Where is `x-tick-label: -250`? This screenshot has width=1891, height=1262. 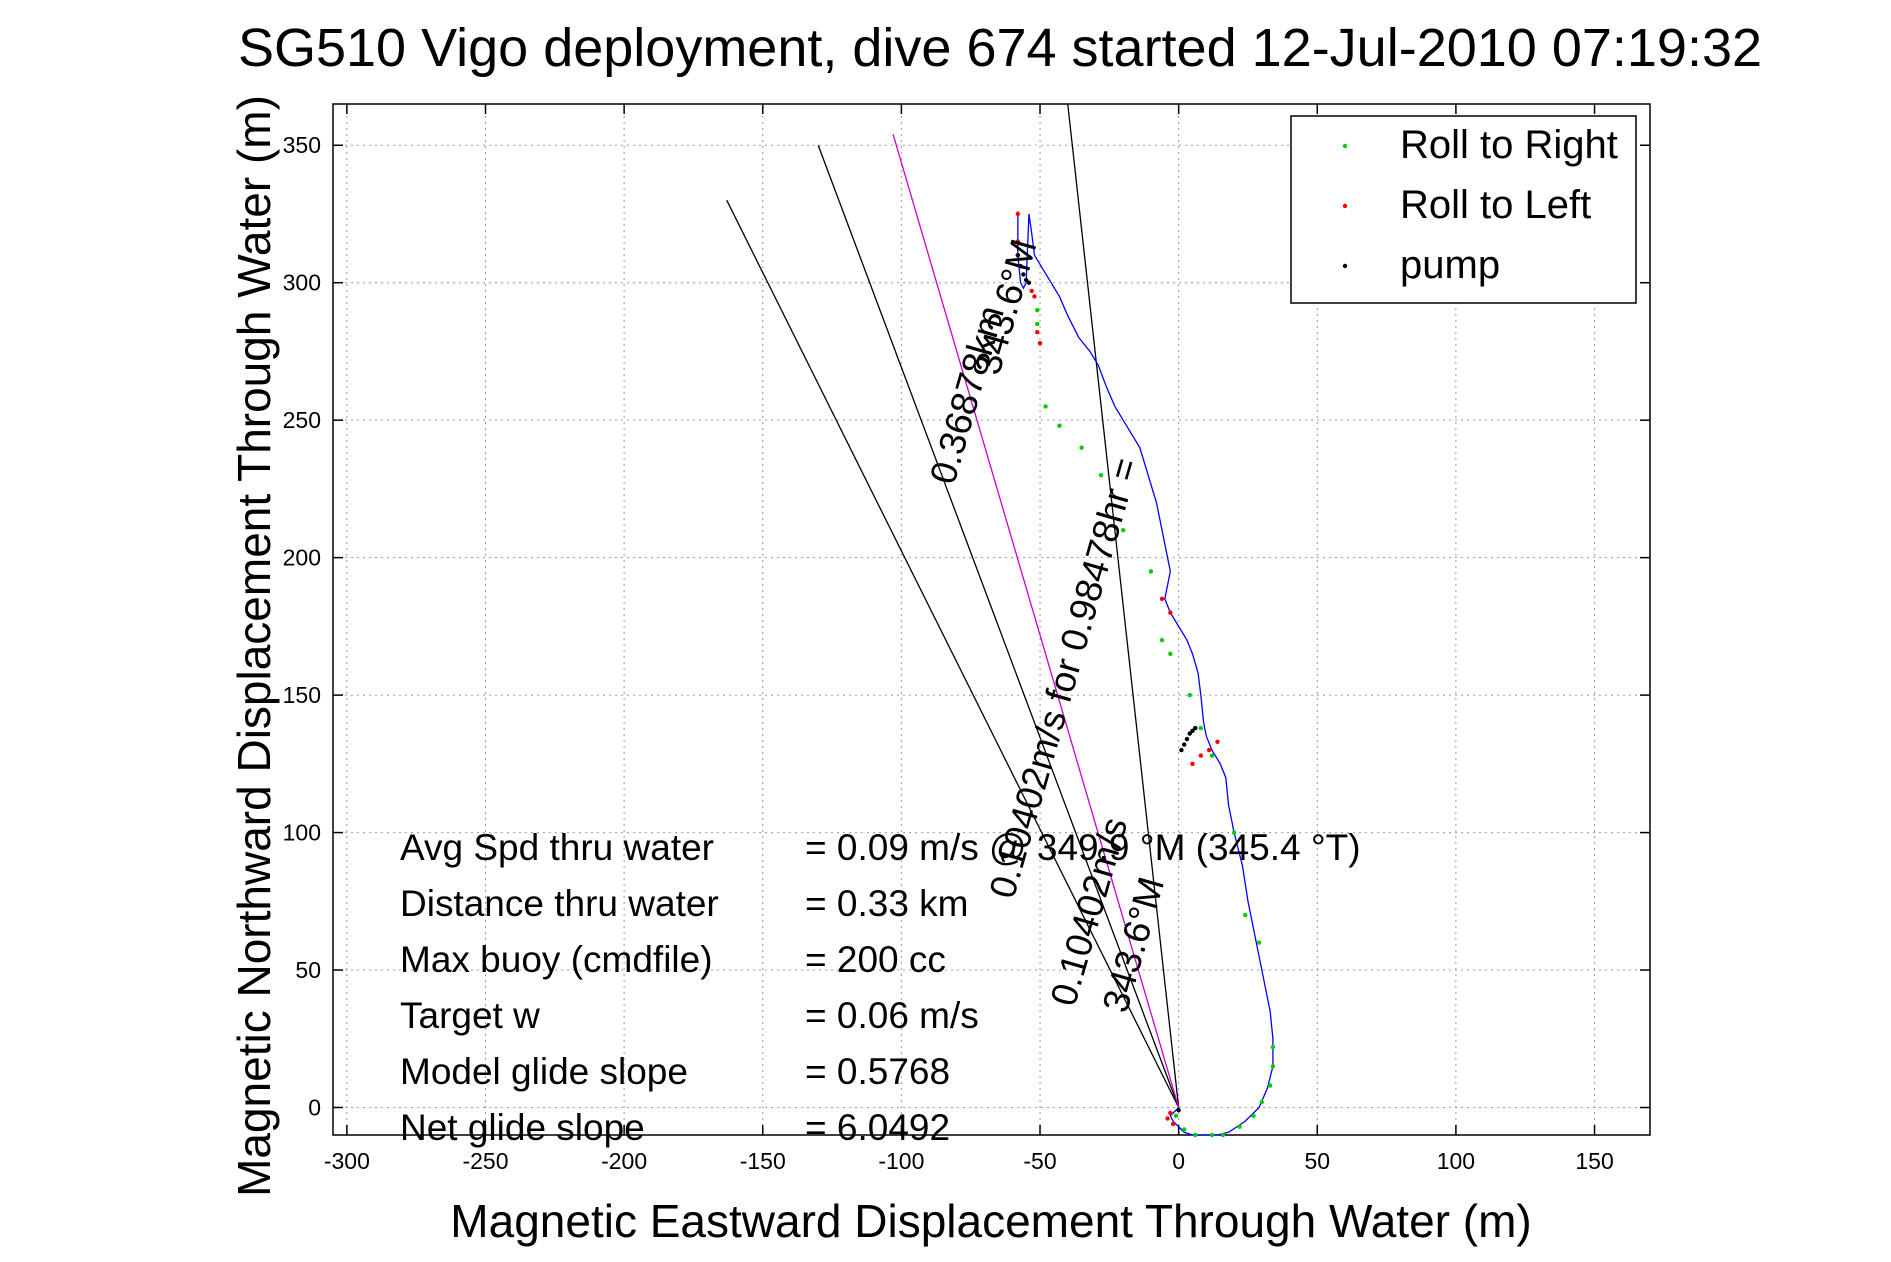 x-tick-label: -250 is located at coordinates (485, 1161).